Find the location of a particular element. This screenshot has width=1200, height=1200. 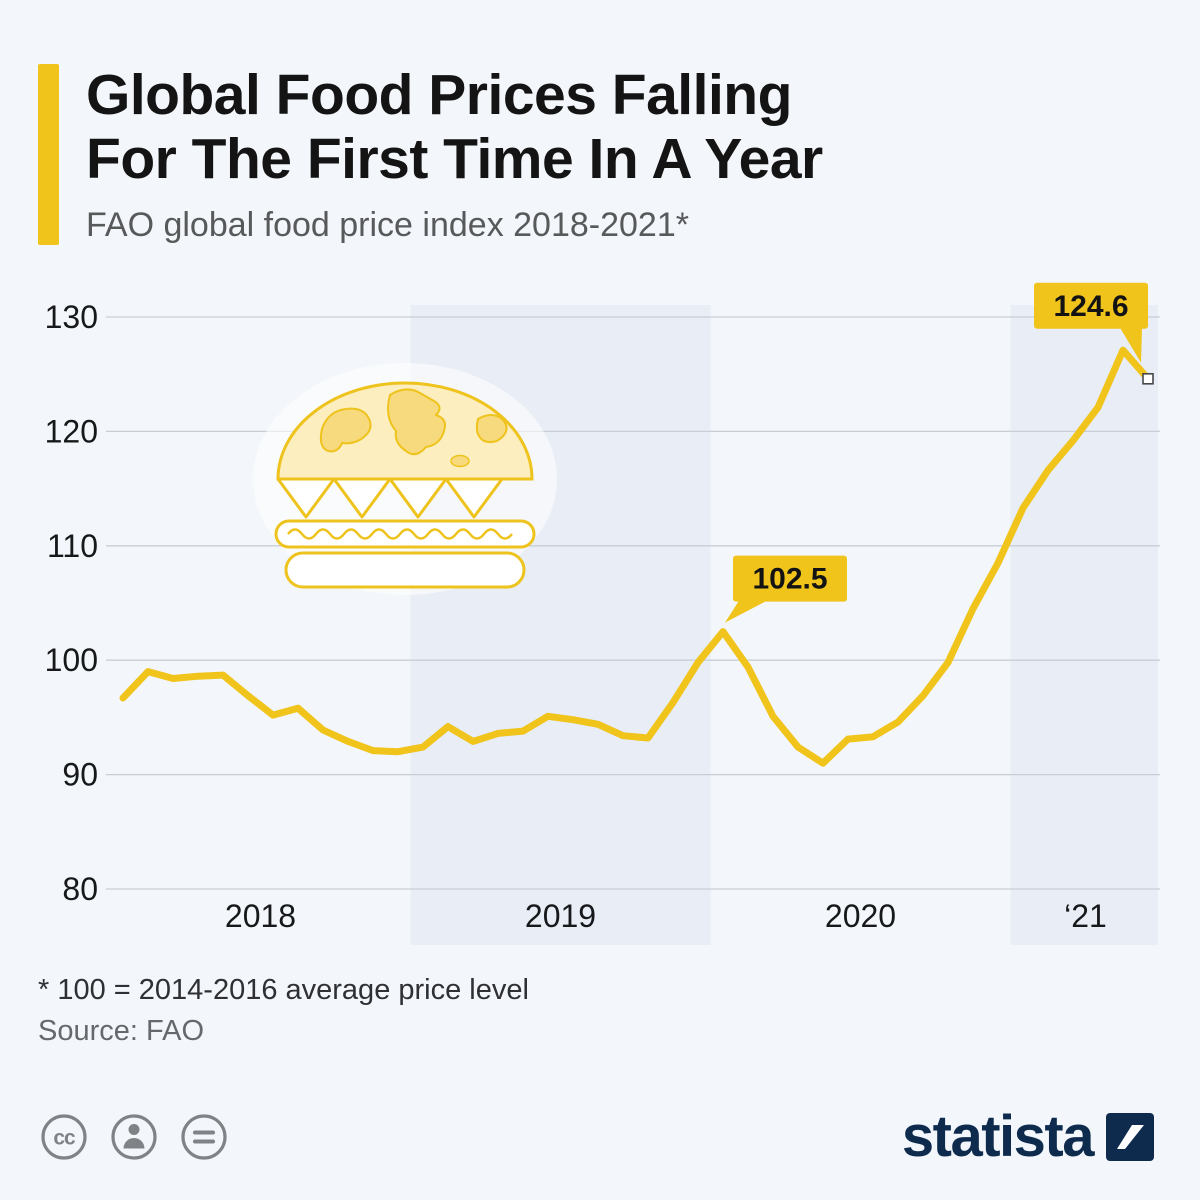

svg-text: cc is located at coordinates (64, 1138).